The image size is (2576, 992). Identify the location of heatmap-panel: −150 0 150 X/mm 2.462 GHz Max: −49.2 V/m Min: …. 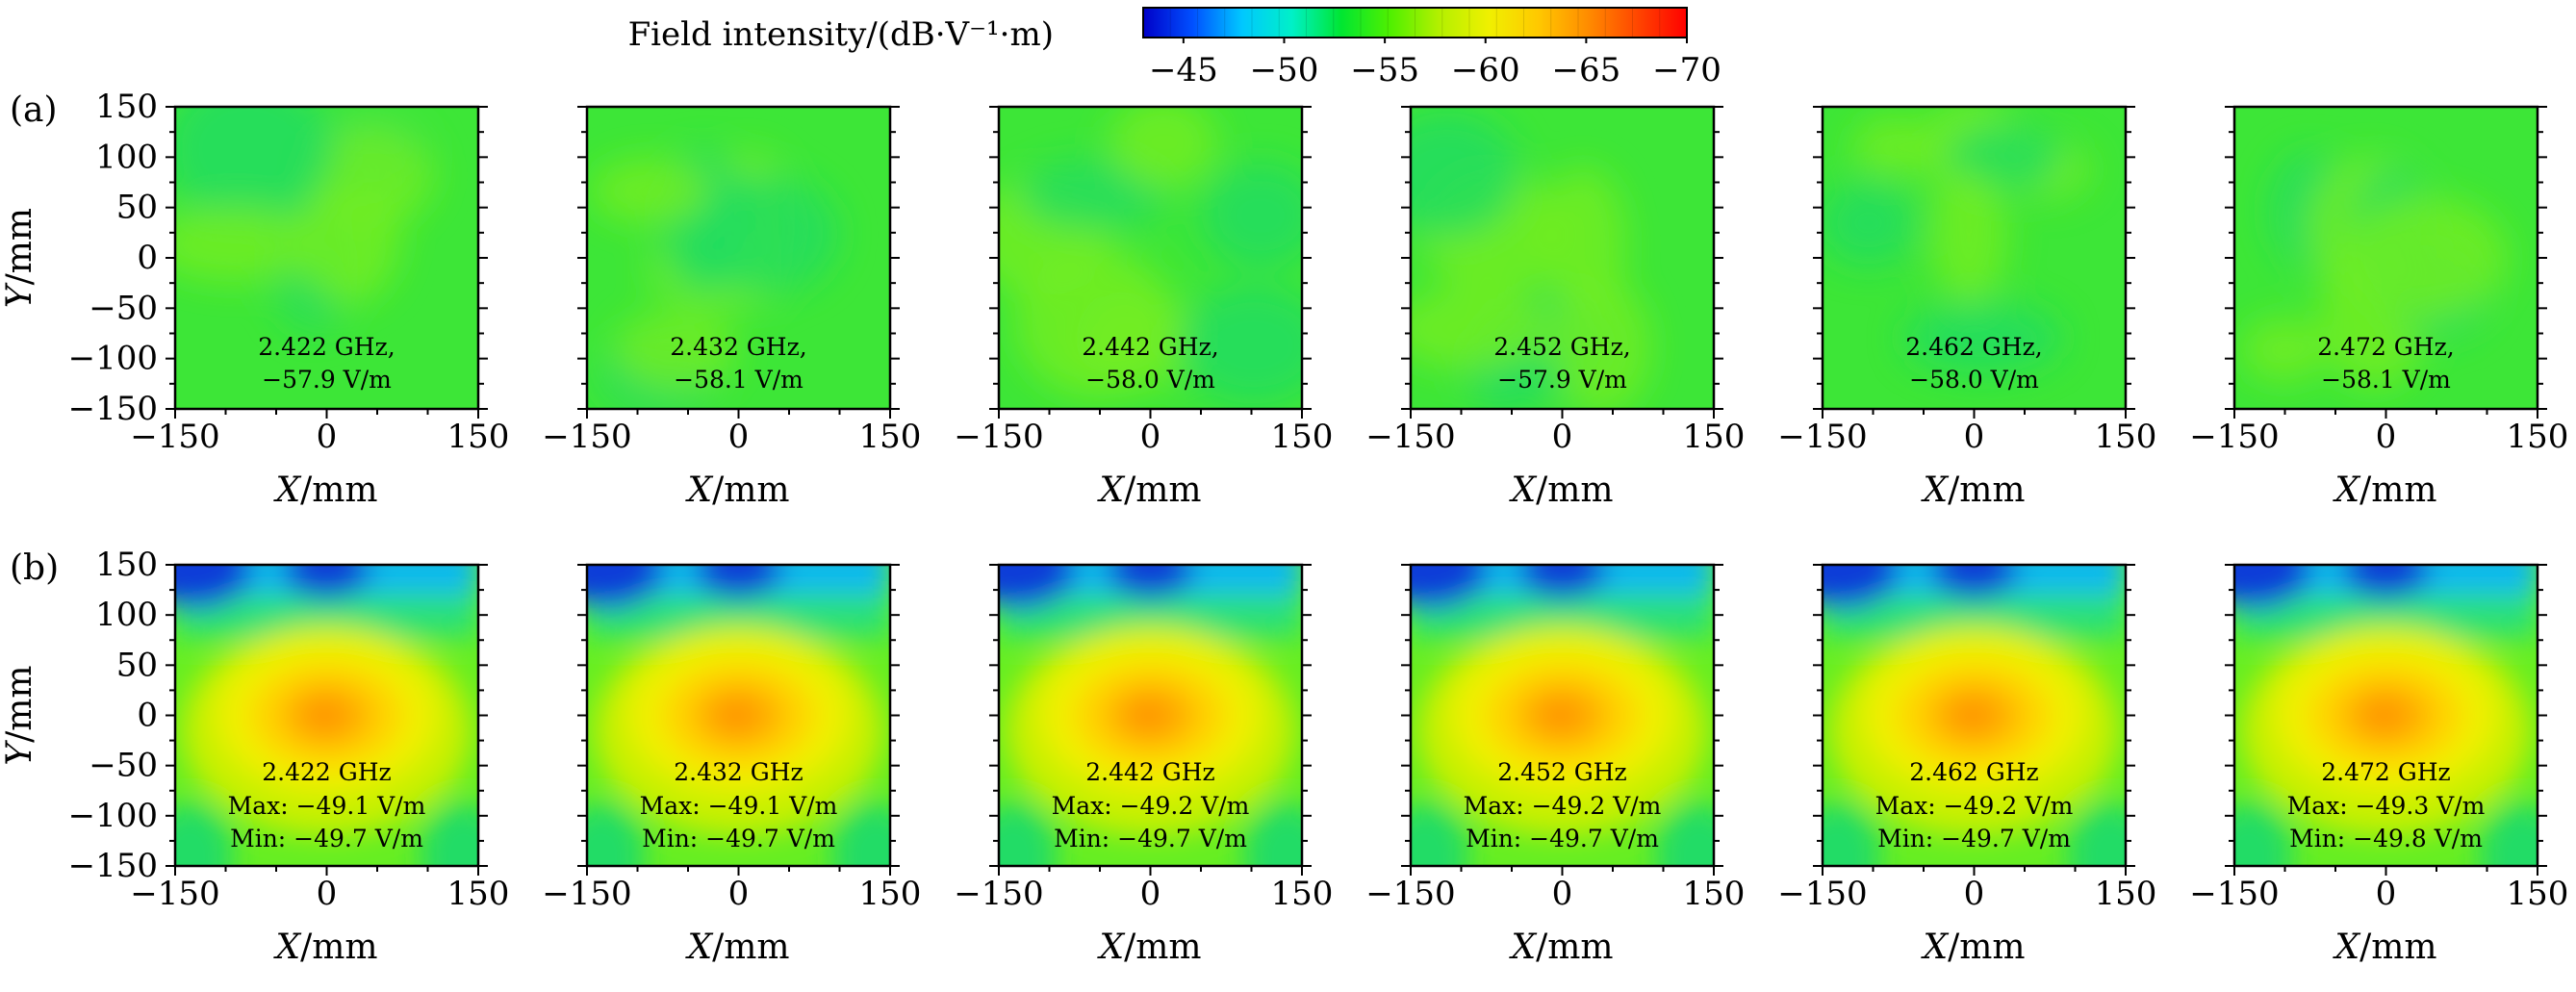
(1966, 765).